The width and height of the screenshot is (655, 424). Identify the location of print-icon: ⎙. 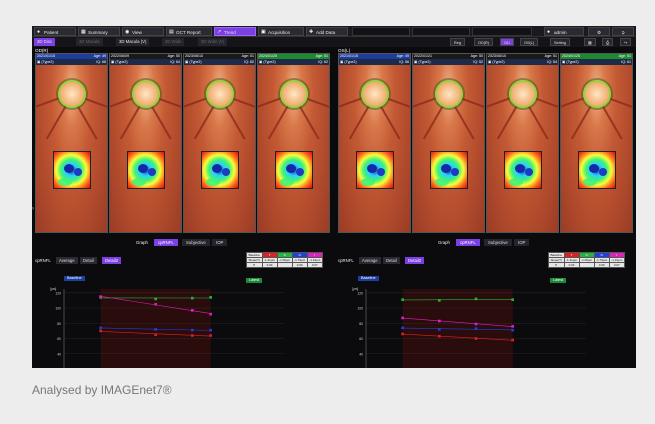
(608, 43).